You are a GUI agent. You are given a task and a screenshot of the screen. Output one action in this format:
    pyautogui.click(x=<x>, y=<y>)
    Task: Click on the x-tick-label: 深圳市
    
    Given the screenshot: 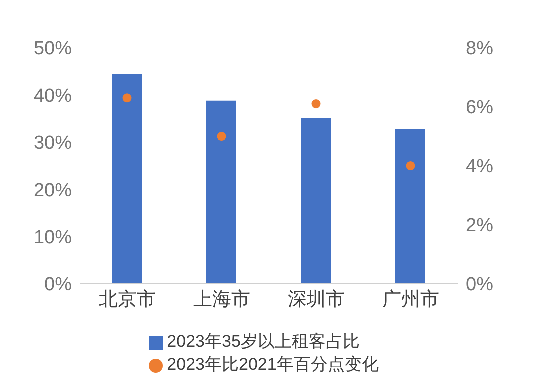 What is the action you would take?
    pyautogui.click(x=316, y=299)
    